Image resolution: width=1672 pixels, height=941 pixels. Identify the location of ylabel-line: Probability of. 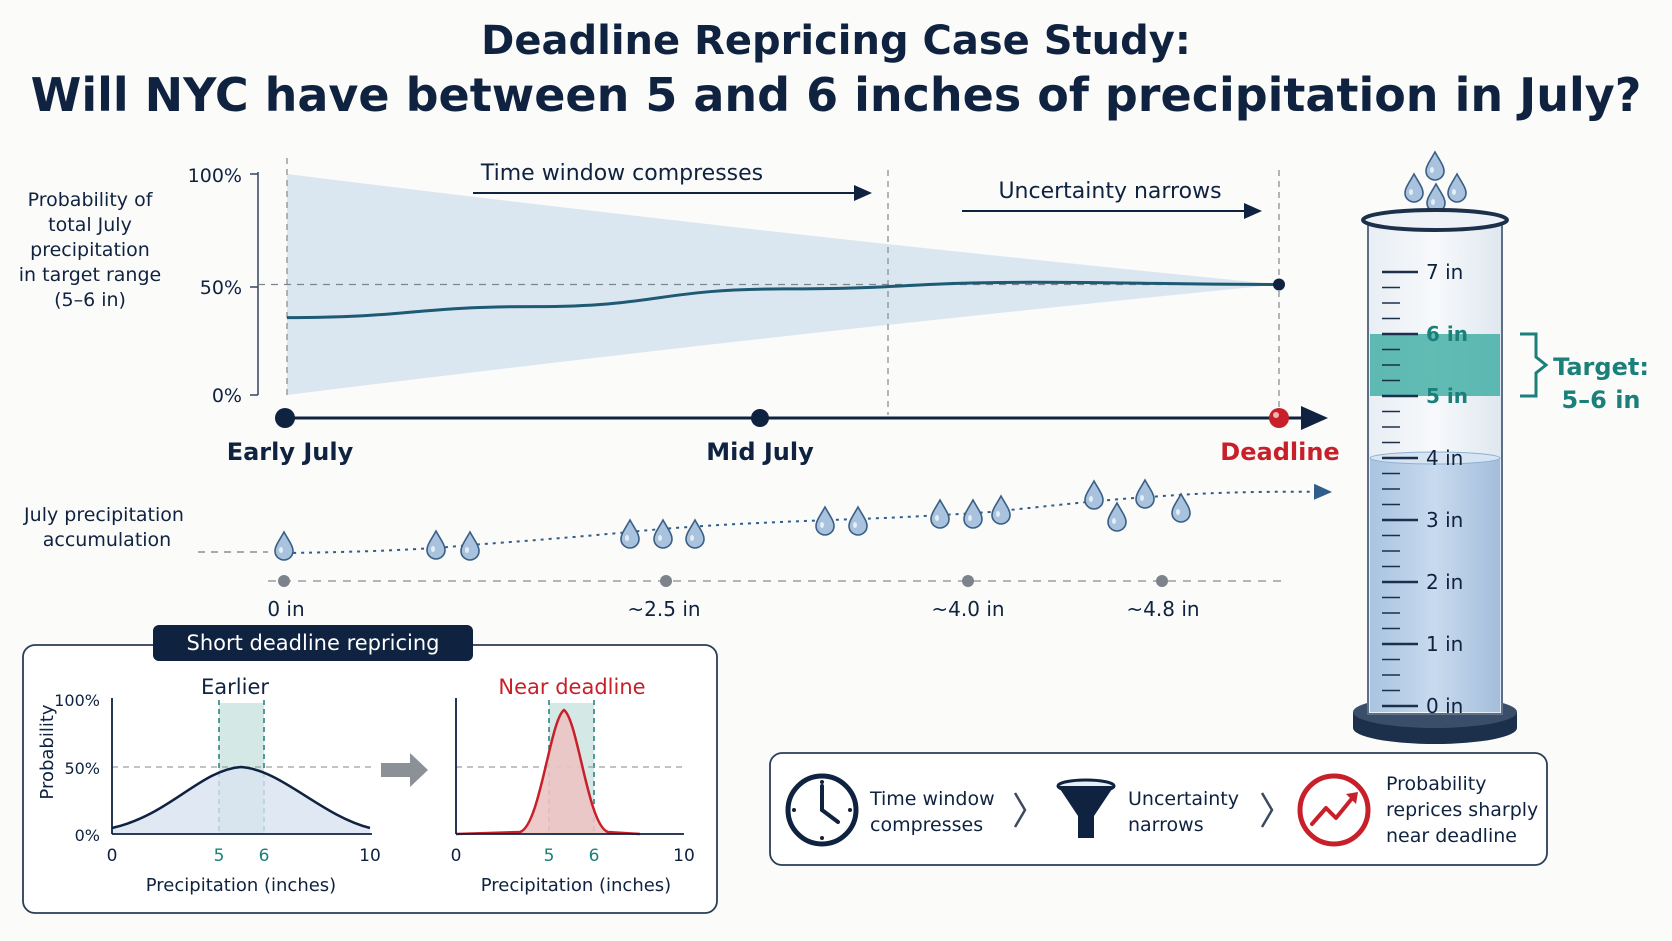
(91, 200).